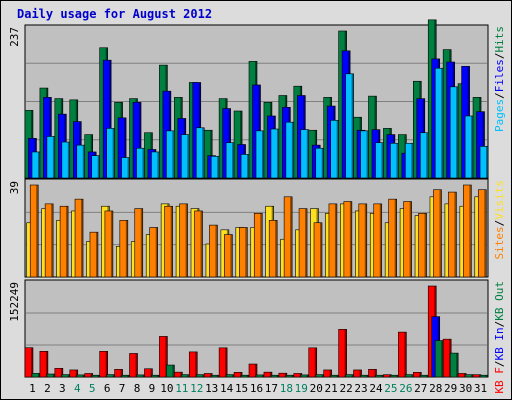  I want to click on bar-kb-f-day-21-outline, so click(327, 373).